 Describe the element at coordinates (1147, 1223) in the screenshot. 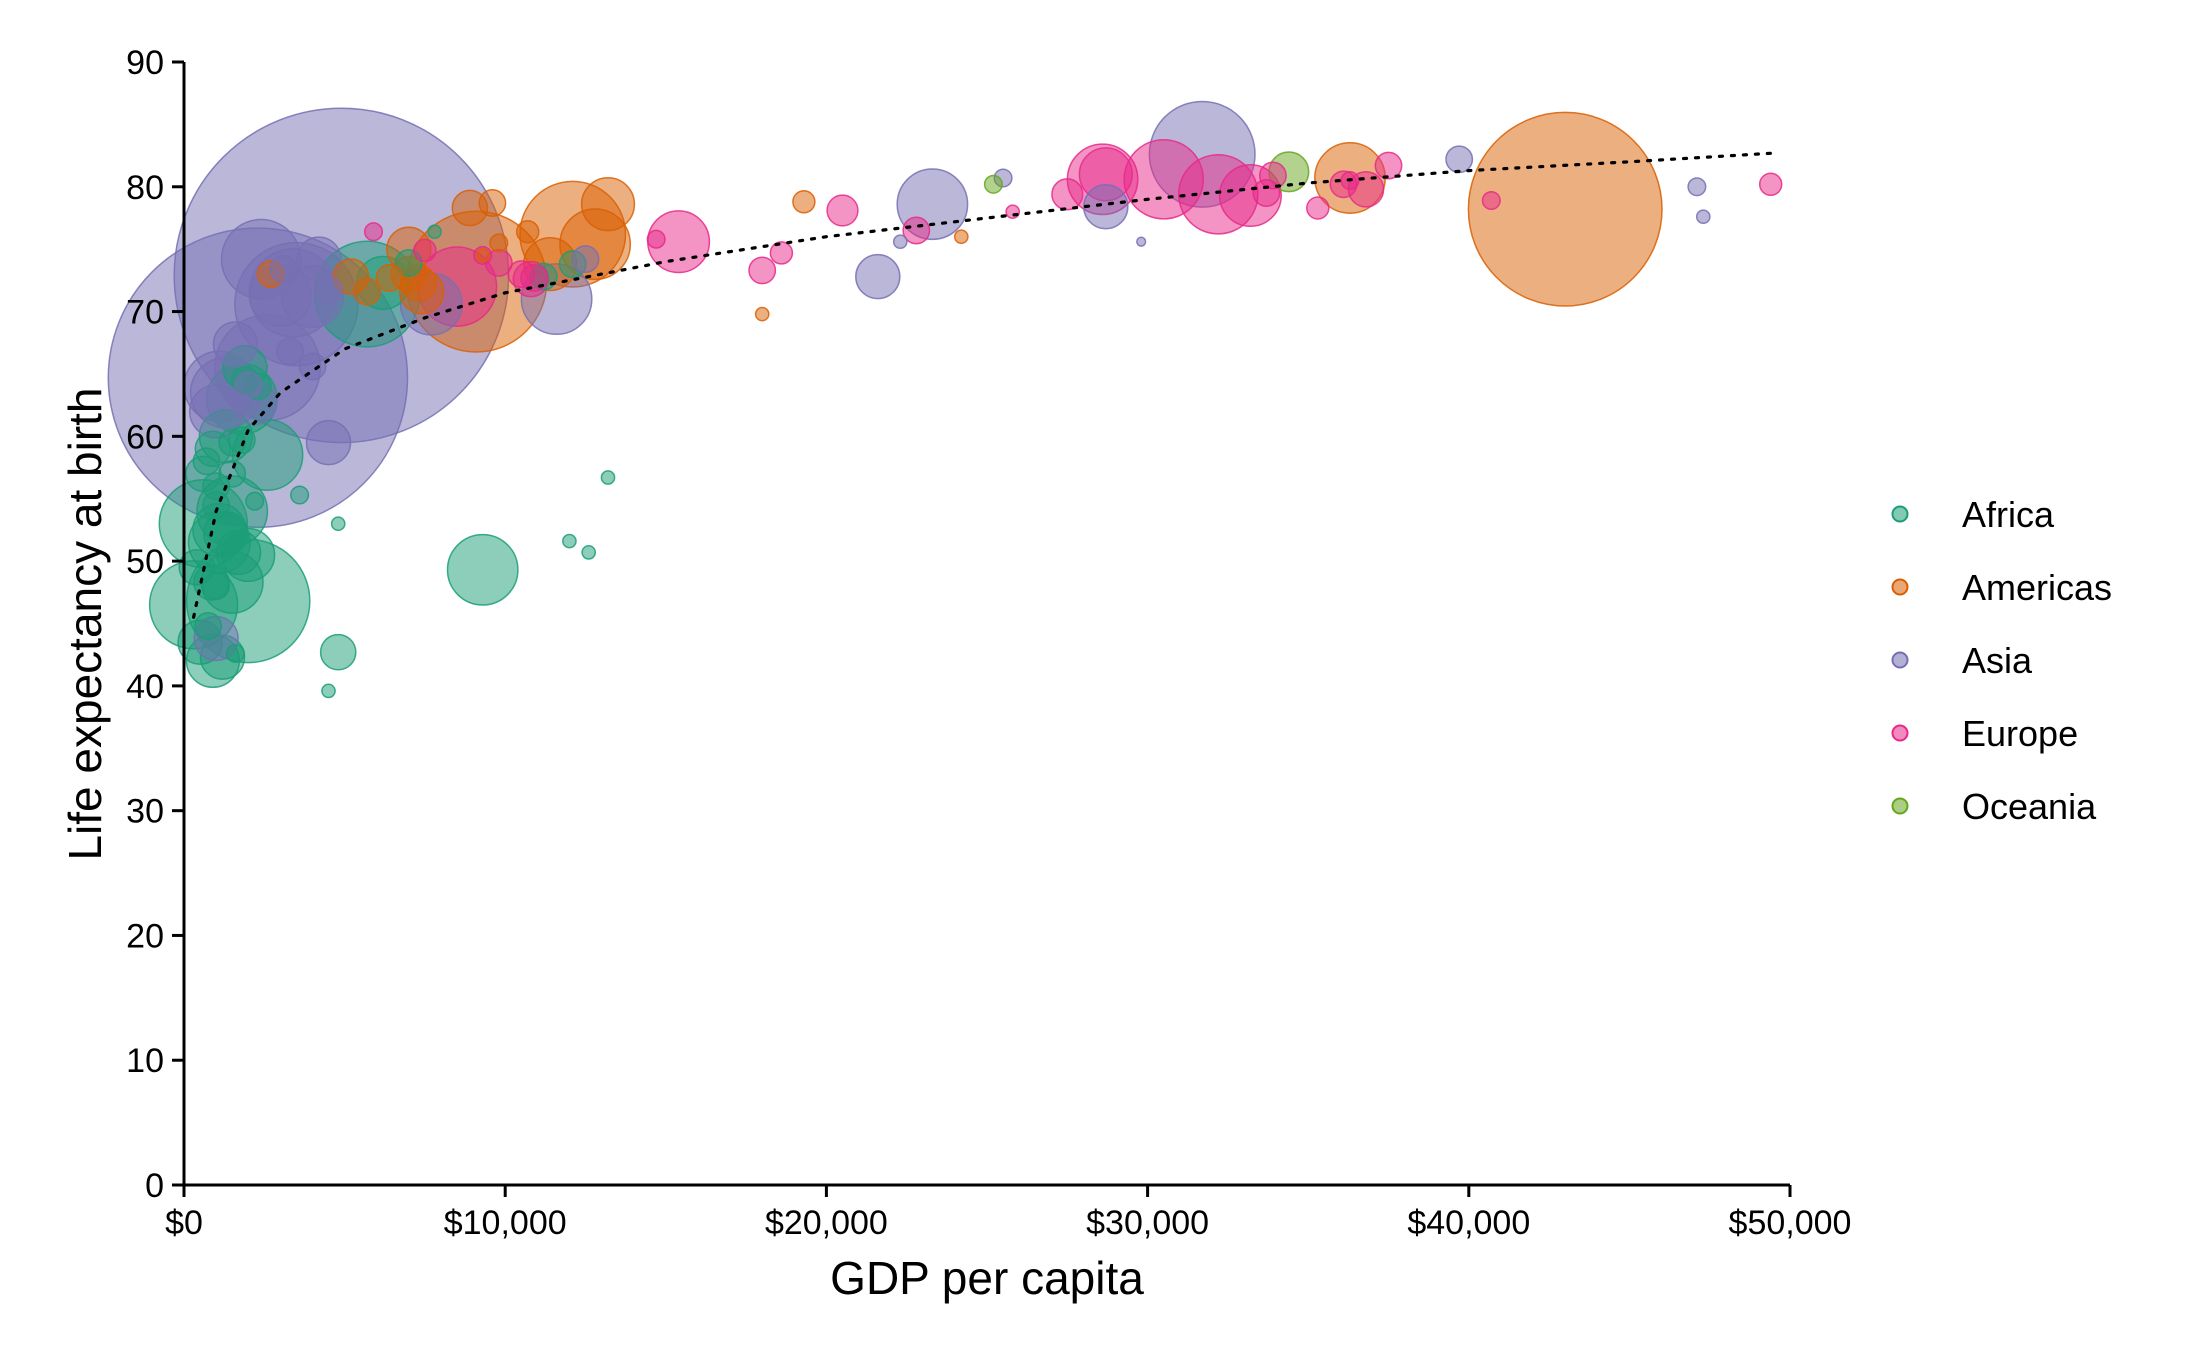

I see `x-tick-label: $30,000` at that location.